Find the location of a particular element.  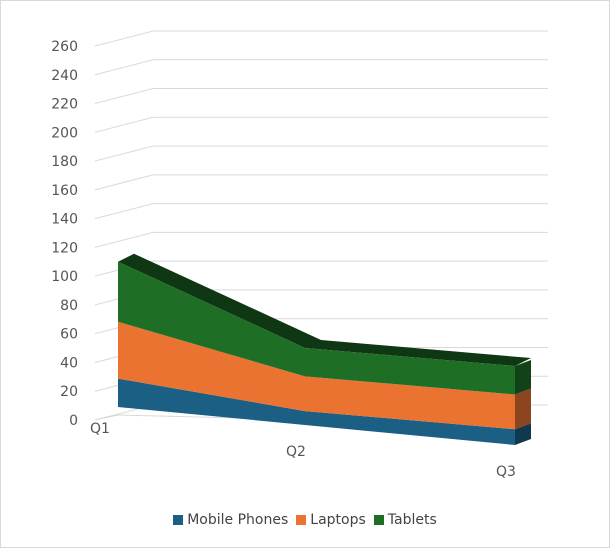

x-tick-label: Q1 is located at coordinates (100, 429).